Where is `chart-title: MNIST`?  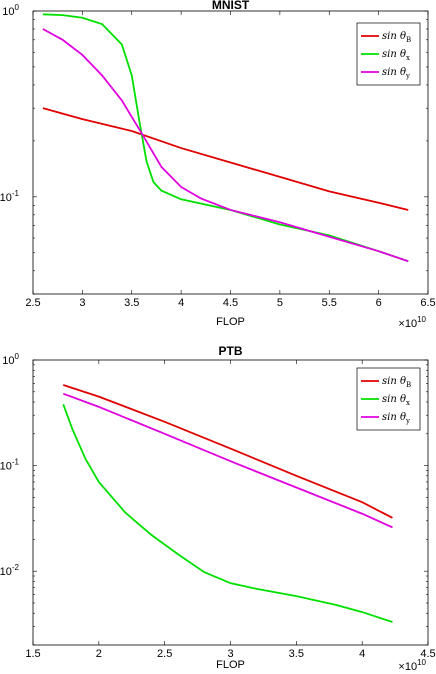 chart-title: MNIST is located at coordinates (231, 6).